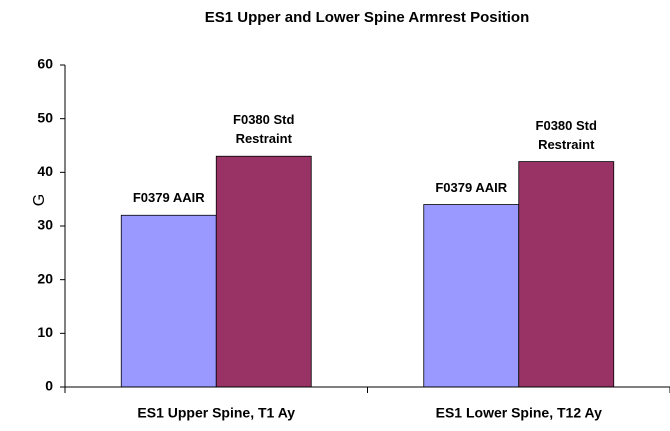 The image size is (670, 431). I want to click on x-tick-label: ES1 Lower Spine, T12 Ay, so click(519, 413).